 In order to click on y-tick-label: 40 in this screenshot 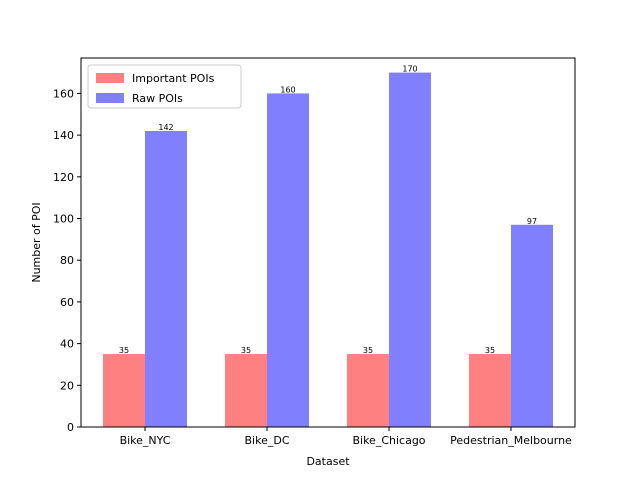, I will do `click(67, 344)`.